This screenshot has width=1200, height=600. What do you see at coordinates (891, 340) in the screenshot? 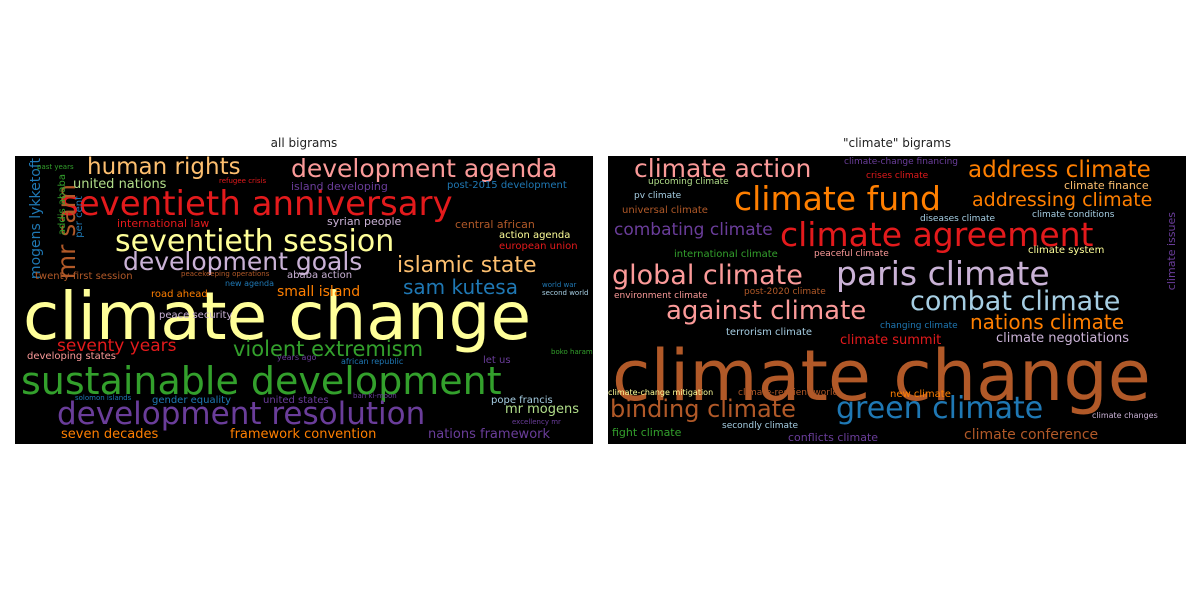
I see `wordcloud-word: climate summit` at bounding box center [891, 340].